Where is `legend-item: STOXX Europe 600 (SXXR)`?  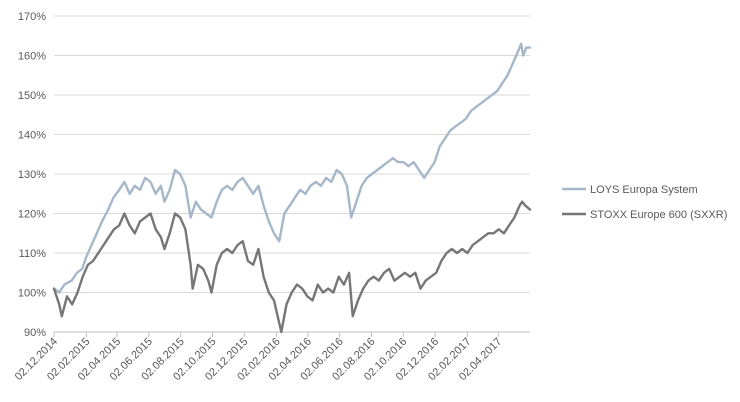
legend-item: STOXX Europe 600 (SXXR) is located at coordinates (644, 215).